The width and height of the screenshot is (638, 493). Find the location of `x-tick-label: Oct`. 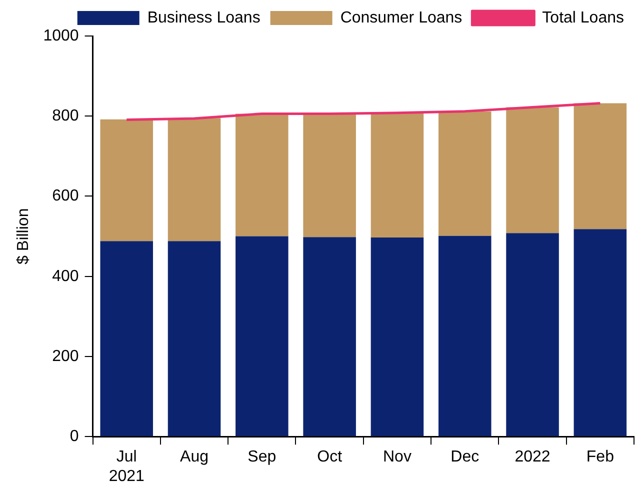

x-tick-label: Oct is located at coordinates (330, 457).